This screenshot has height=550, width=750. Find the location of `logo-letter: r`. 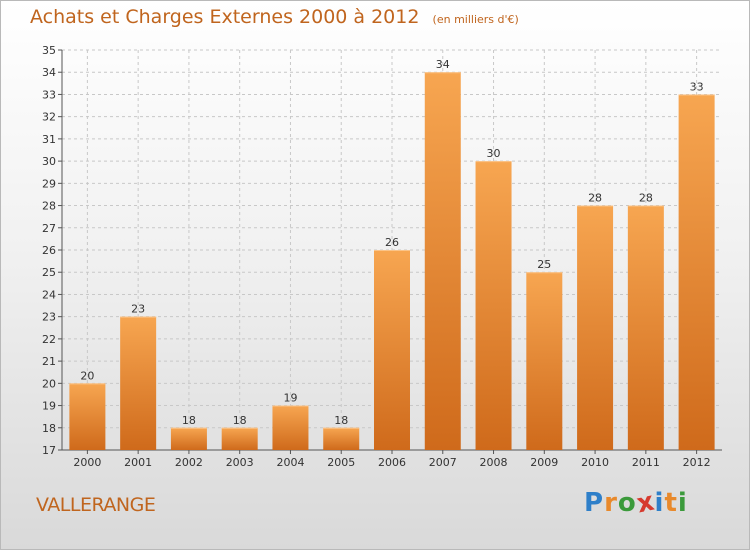

logo-letter: r is located at coordinates (611, 503).